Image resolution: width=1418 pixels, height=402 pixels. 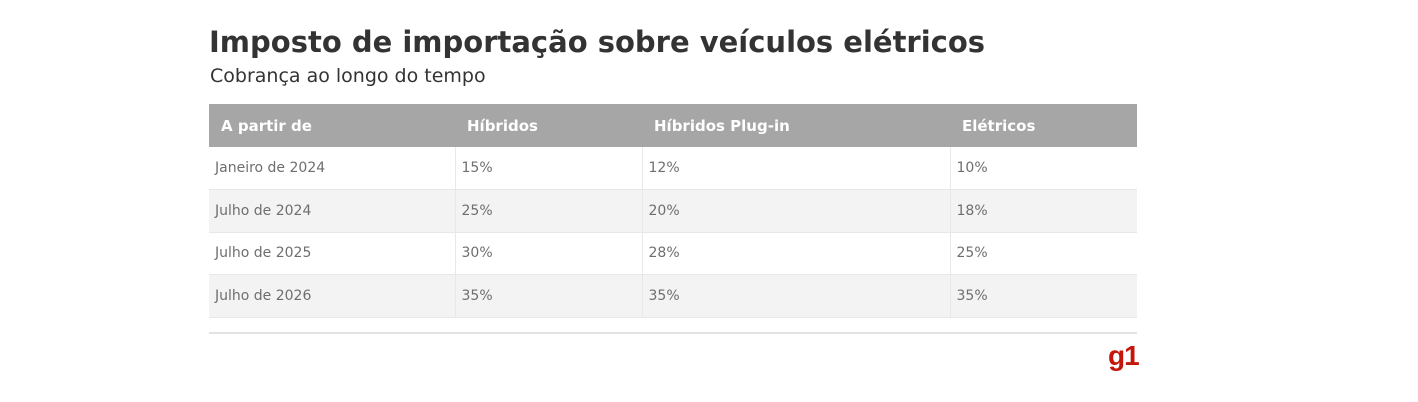 I want to click on bottom-divider, so click(x=673, y=333).